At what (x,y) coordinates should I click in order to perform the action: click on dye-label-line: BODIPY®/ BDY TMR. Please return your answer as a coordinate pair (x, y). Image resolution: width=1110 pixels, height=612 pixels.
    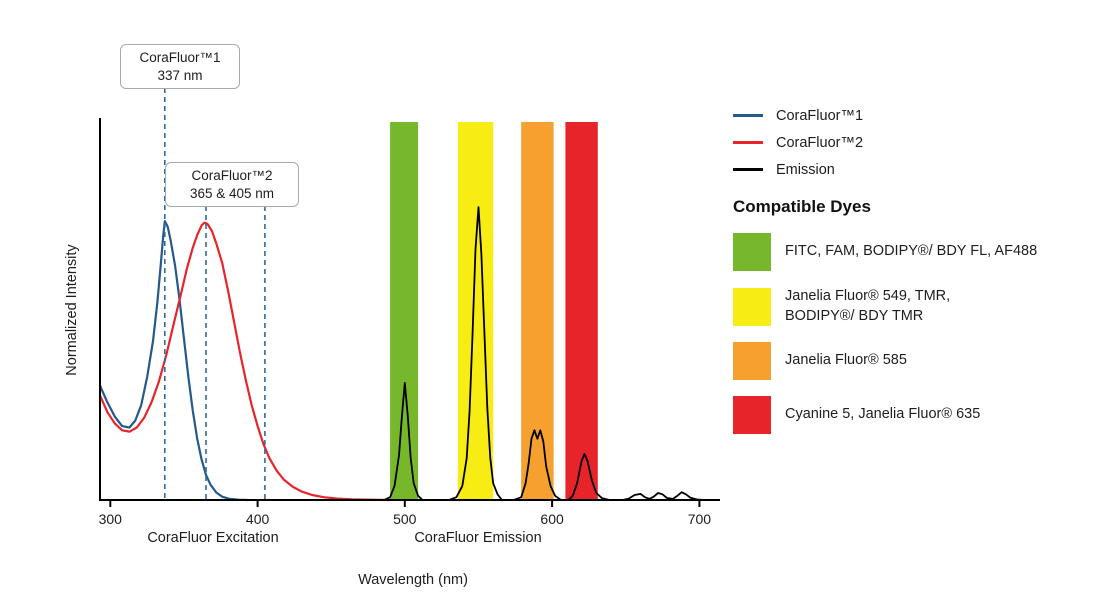
    Looking at the image, I should click on (854, 315).